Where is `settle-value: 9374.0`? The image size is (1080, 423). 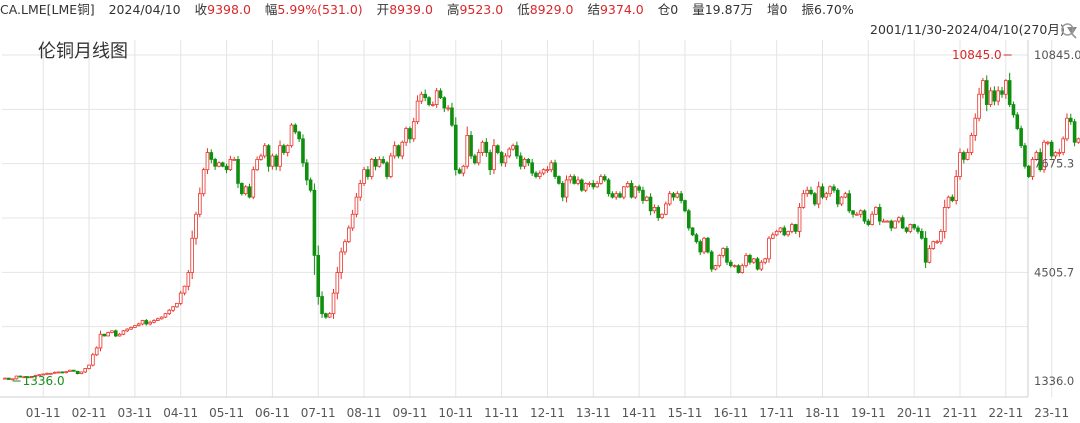
settle-value: 9374.0 is located at coordinates (621, 9).